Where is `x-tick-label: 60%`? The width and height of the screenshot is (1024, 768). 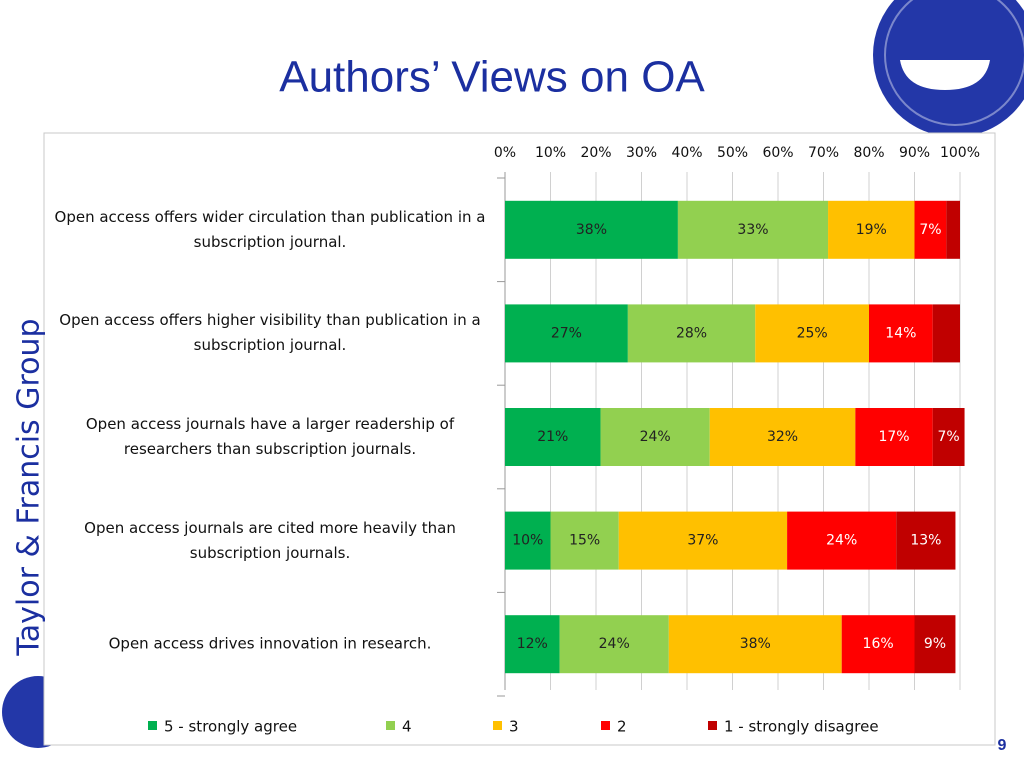
x-tick-label: 60% is located at coordinates (777, 153).